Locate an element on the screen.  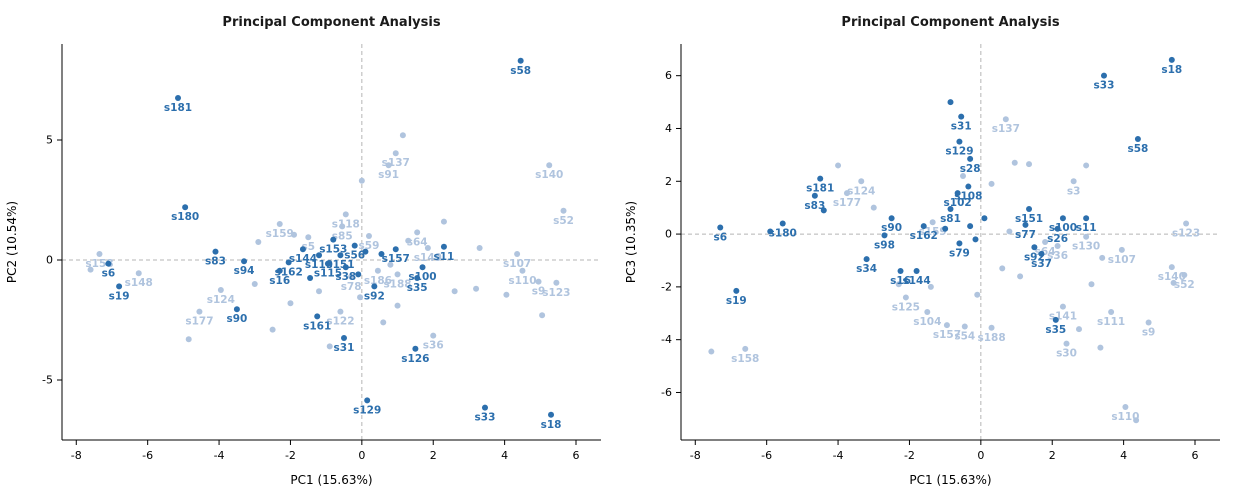
point-label: s104 is located at coordinates (927, 322).